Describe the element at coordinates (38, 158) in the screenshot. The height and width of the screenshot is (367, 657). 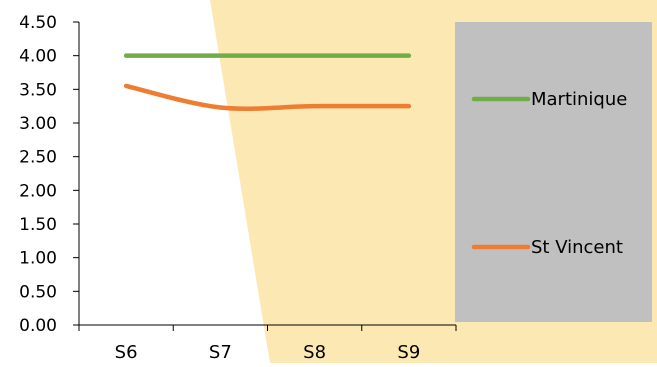
I see `y-tick-label: 2.50` at that location.